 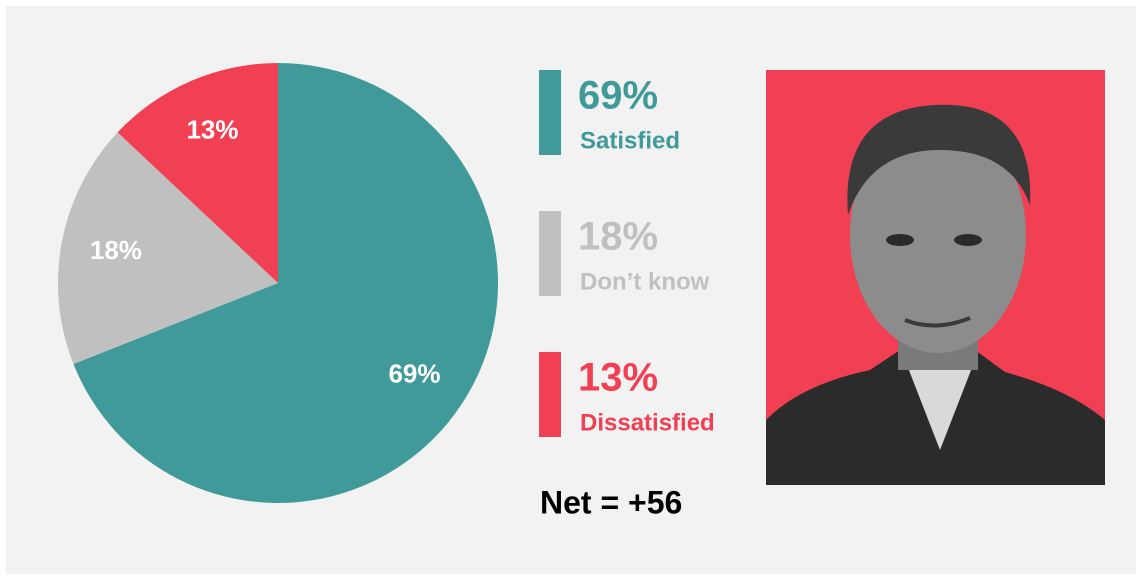 I want to click on net-annotation: Net = +56, so click(x=611, y=502).